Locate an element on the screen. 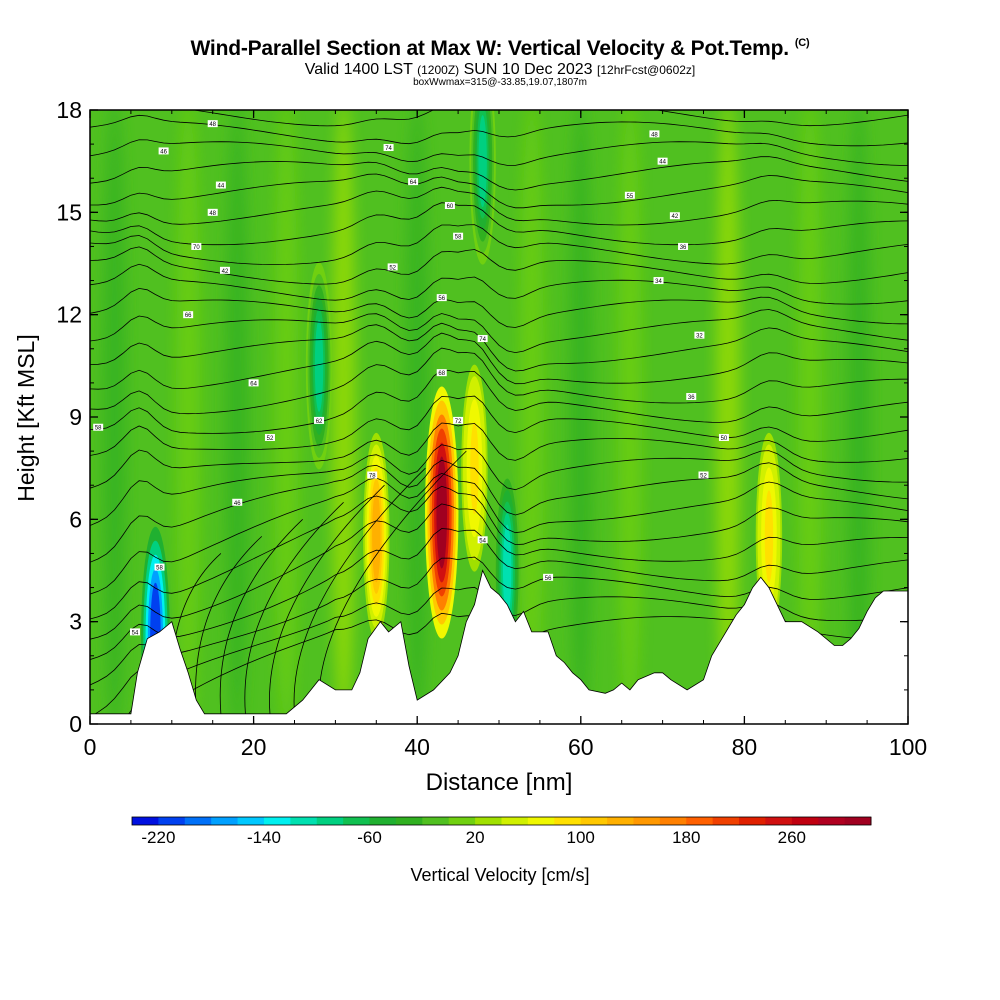 The width and height of the screenshot is (1000, 1000). x-tick-label: 0 is located at coordinates (90, 747).